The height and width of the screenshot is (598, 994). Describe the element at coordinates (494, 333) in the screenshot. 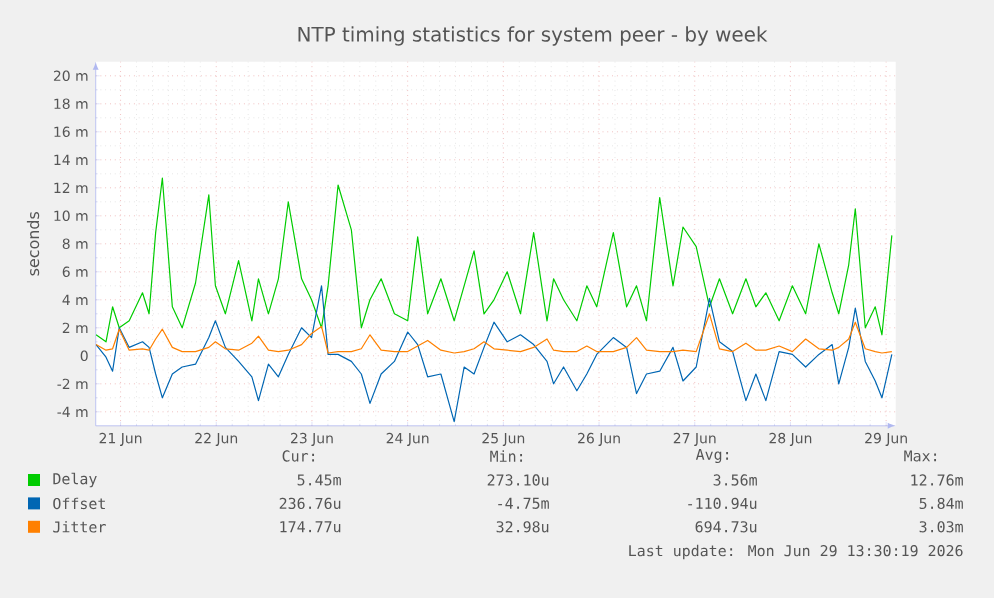

I see `line-series` at that location.